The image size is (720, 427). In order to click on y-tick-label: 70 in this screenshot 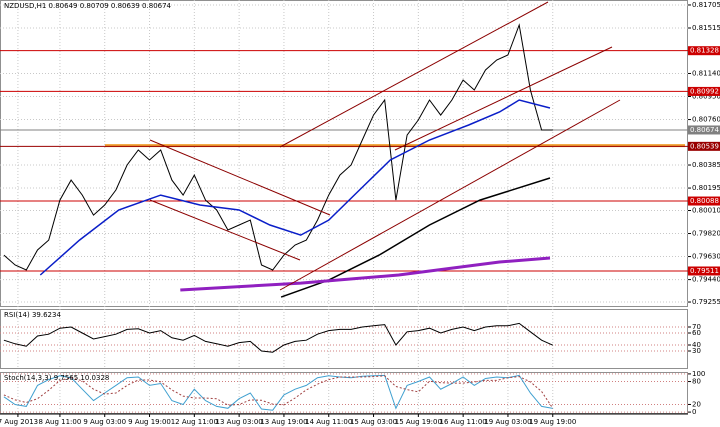, I will do `click(696, 327)`.